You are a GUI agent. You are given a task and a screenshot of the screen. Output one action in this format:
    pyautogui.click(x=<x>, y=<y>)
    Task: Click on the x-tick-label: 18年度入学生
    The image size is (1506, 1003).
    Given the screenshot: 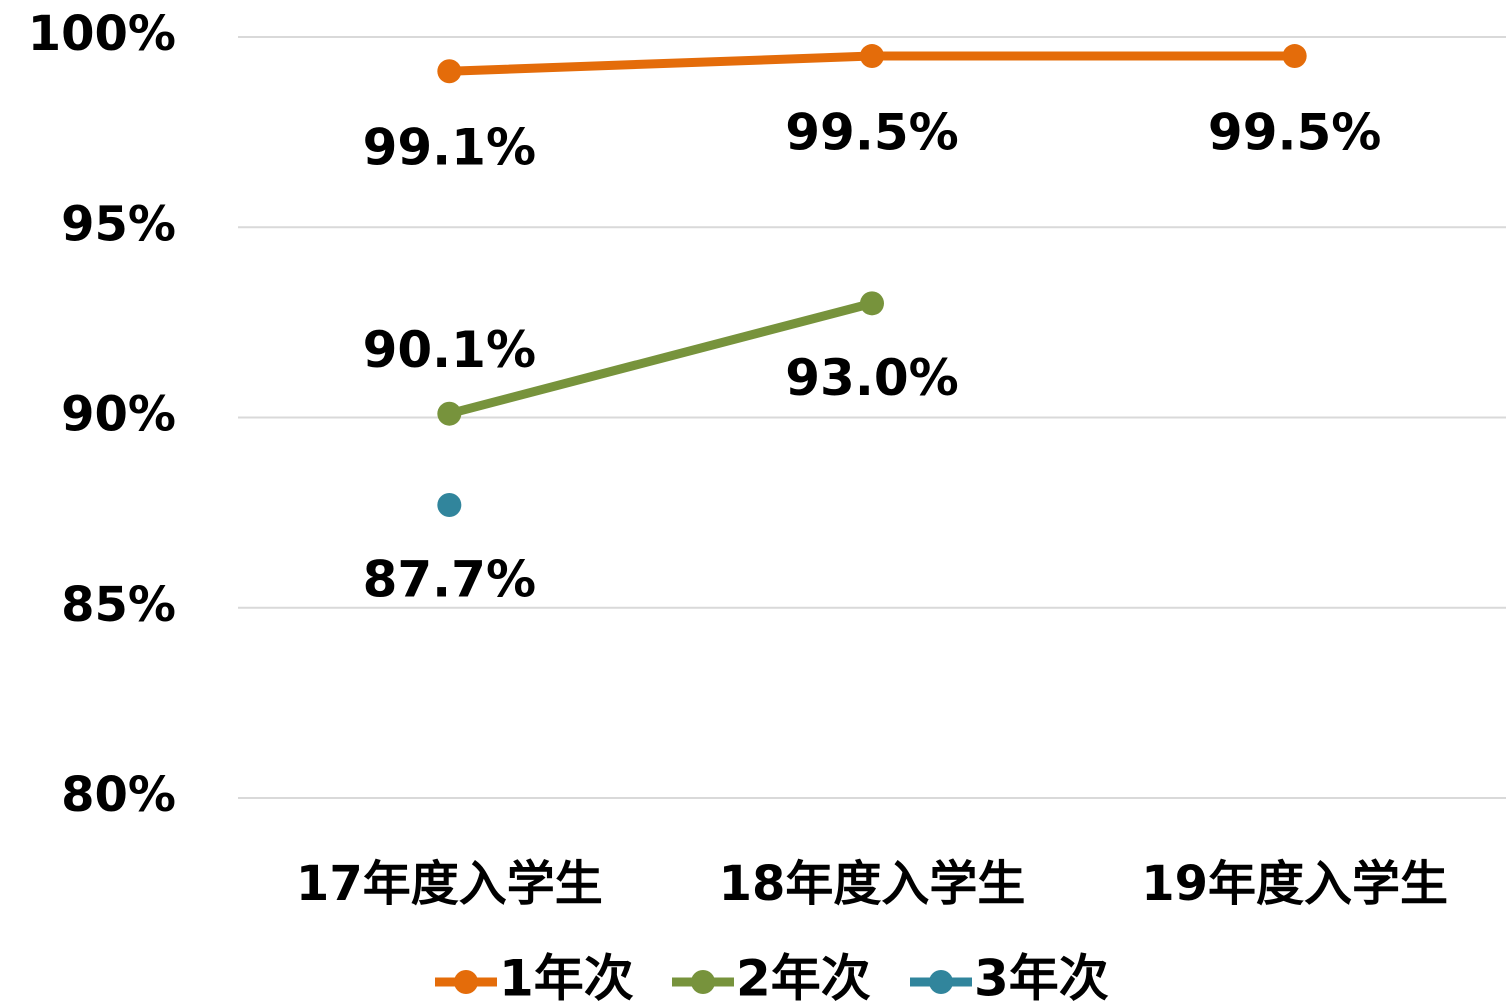 What is the action you would take?
    pyautogui.click(x=872, y=884)
    